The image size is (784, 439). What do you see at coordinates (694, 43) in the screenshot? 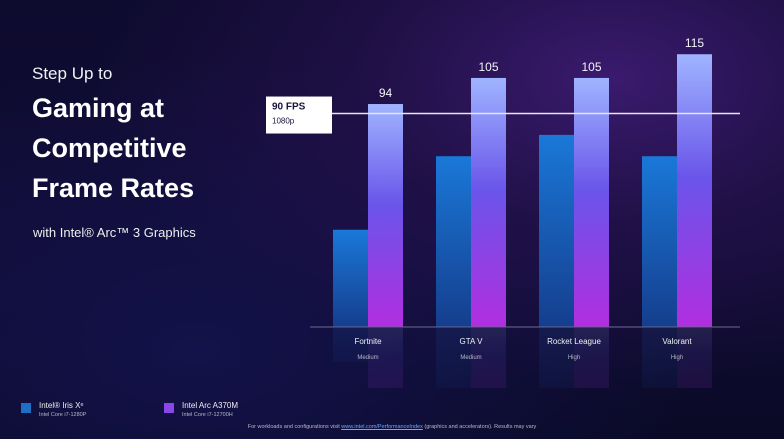
I see `value-label: 115` at bounding box center [694, 43].